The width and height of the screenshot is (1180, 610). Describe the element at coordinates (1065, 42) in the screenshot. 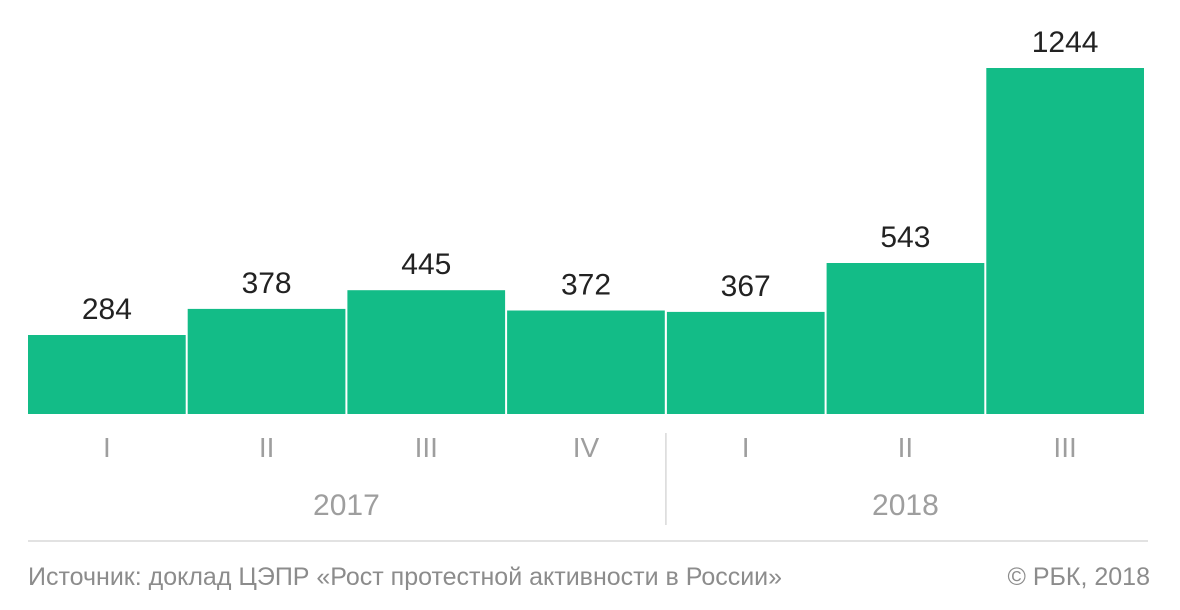

I see `value-label: 1244` at that location.